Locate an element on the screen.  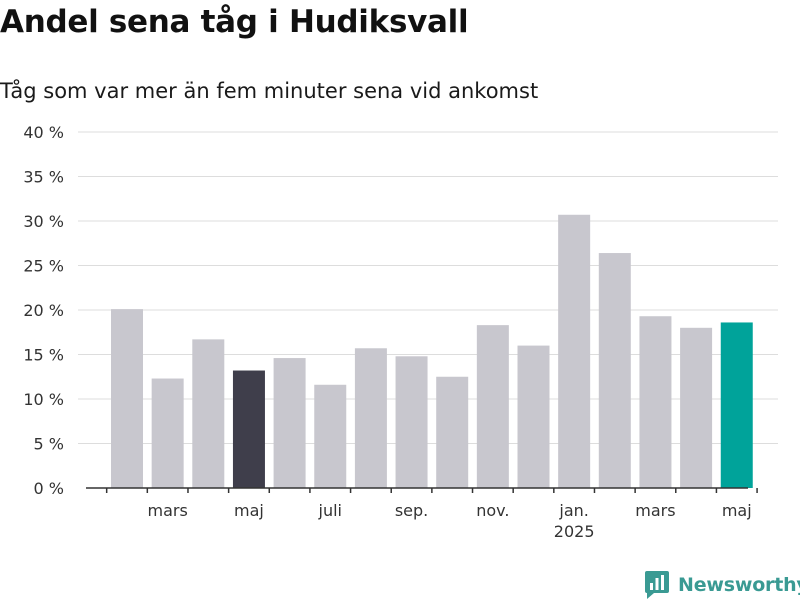
x-tick-label: jan. is located at coordinates (573, 510).